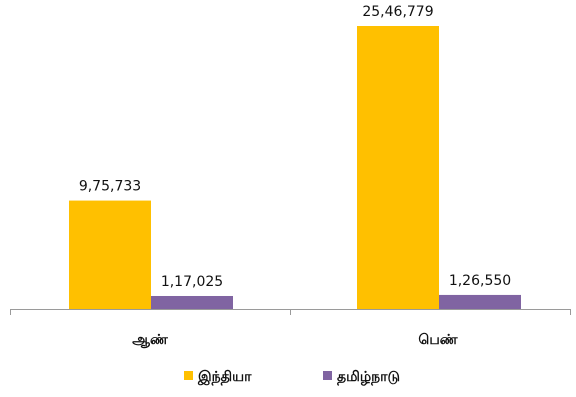  What do you see at coordinates (290, 328) in the screenshot?
I see `x-axis: ஆண் பெண்` at bounding box center [290, 328].